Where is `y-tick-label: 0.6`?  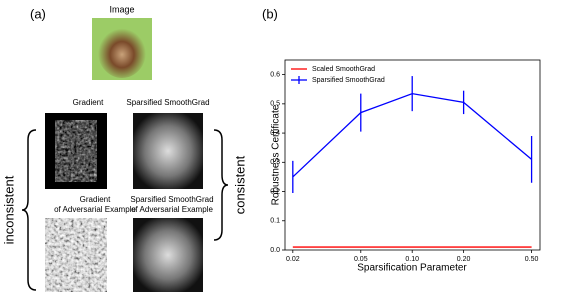
y-tick-label: 0.6 is located at coordinates (275, 74).